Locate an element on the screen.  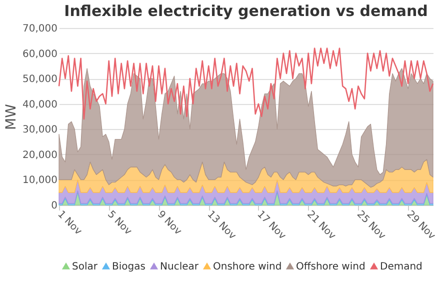
y-tick-label: 30,000 is located at coordinates (40, 130).